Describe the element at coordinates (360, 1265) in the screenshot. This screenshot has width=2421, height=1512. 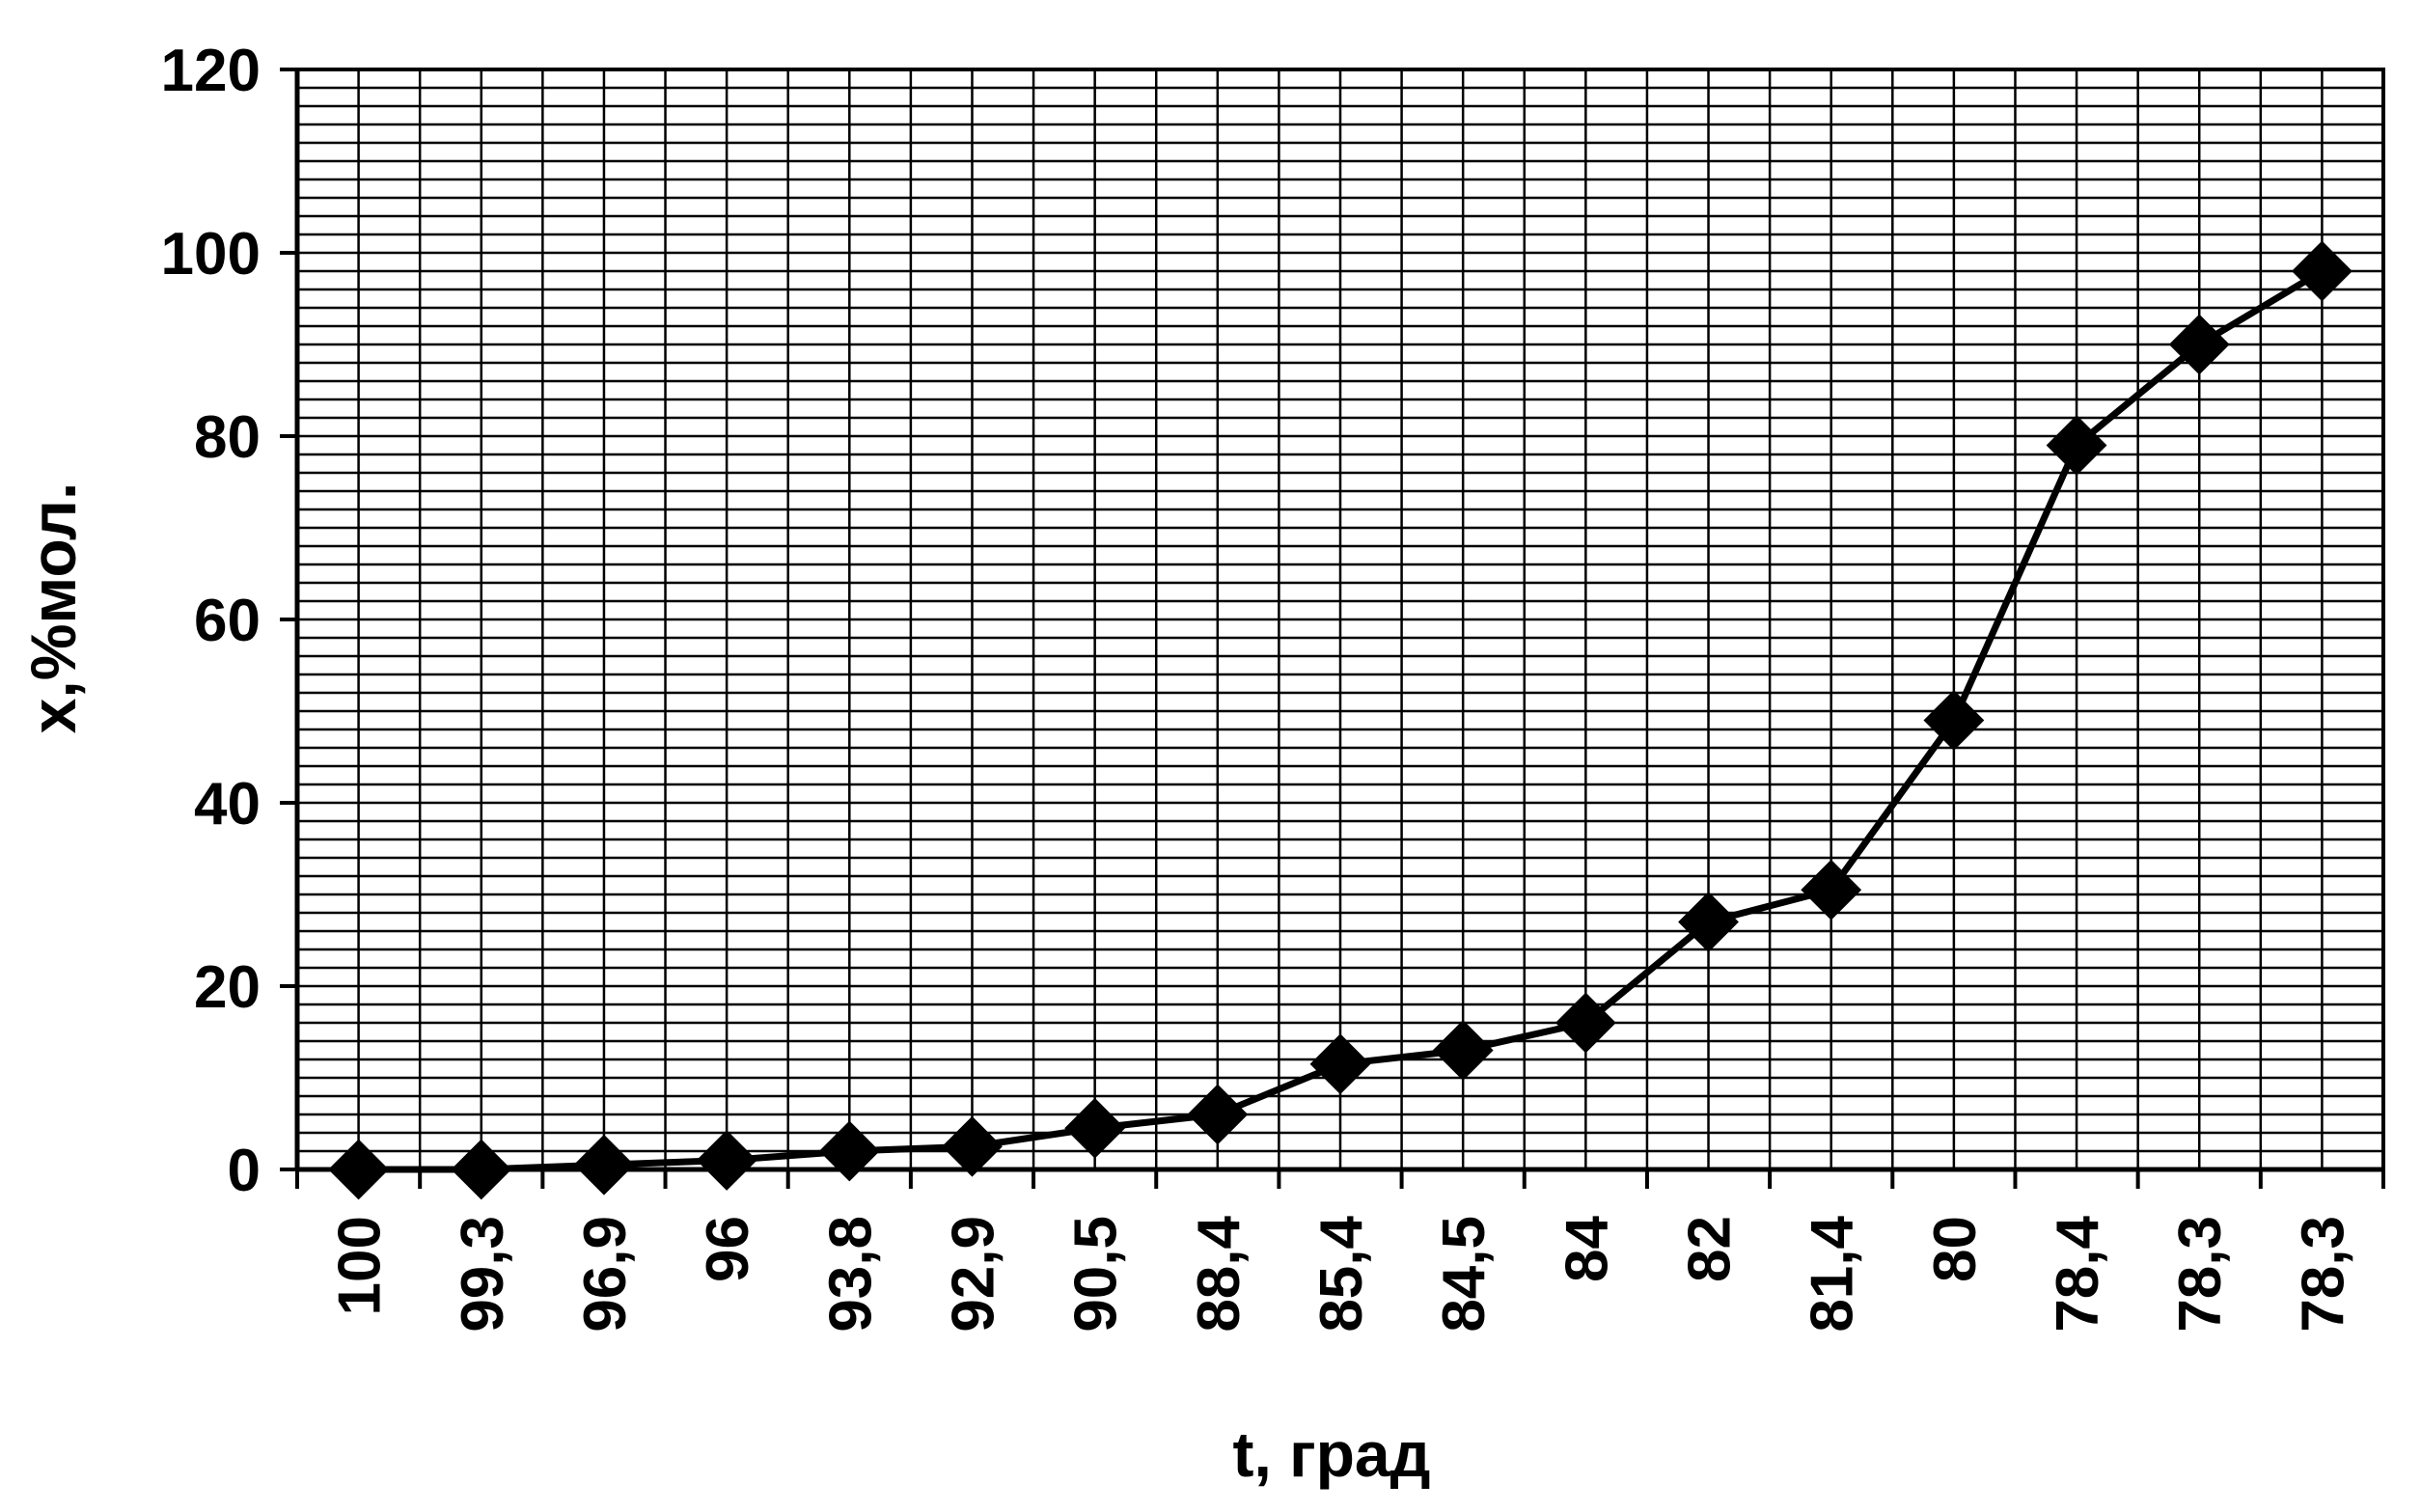
I see `x-tick-label: 100` at that location.